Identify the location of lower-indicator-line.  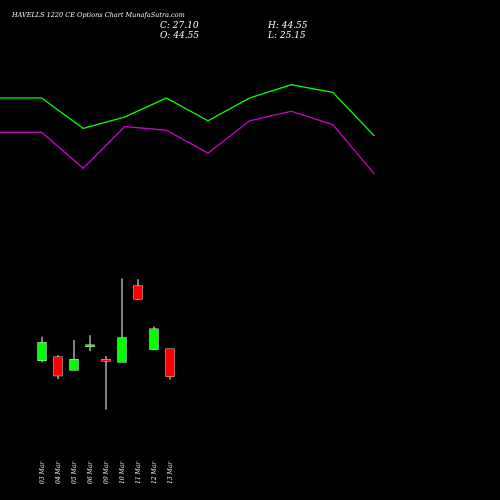
(187, 142).